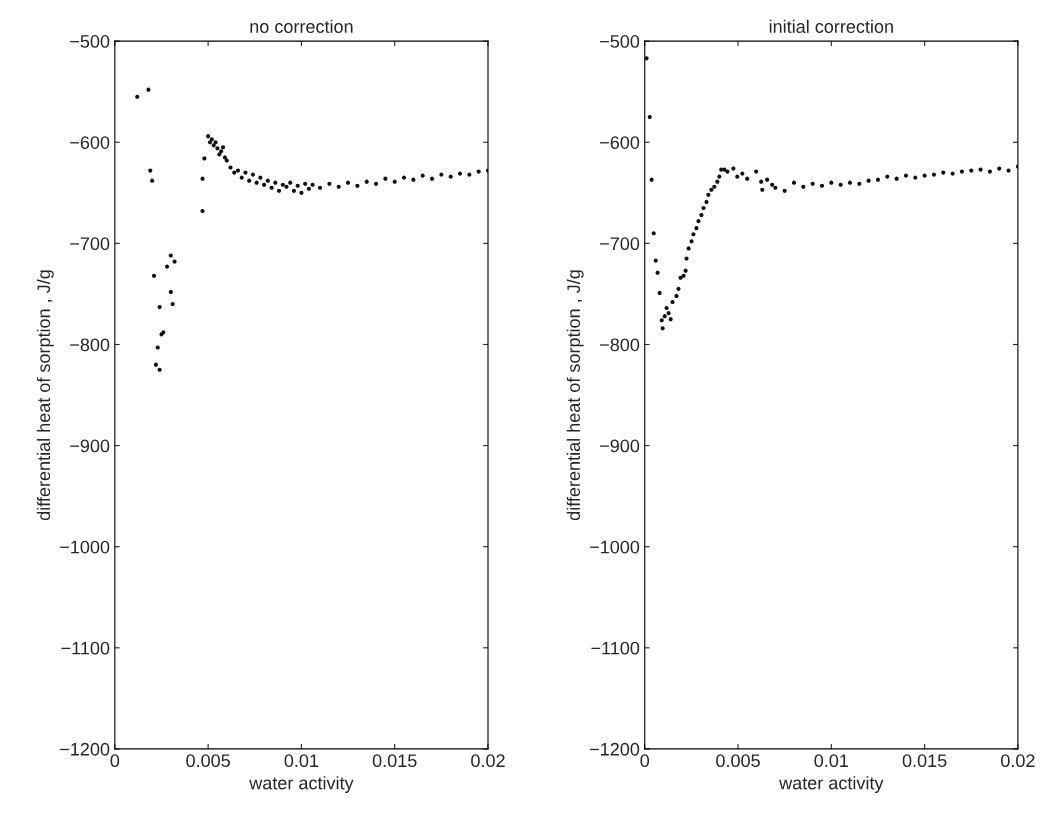 The image size is (1044, 823). Describe the element at coordinates (831, 26) in the screenshot. I see `chart-title: initial correction` at that location.